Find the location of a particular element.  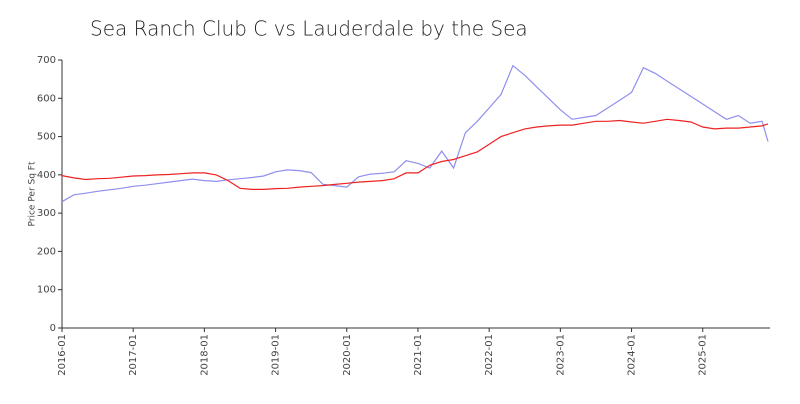

x-tick-label: 2016-01 is located at coordinates (62, 355).